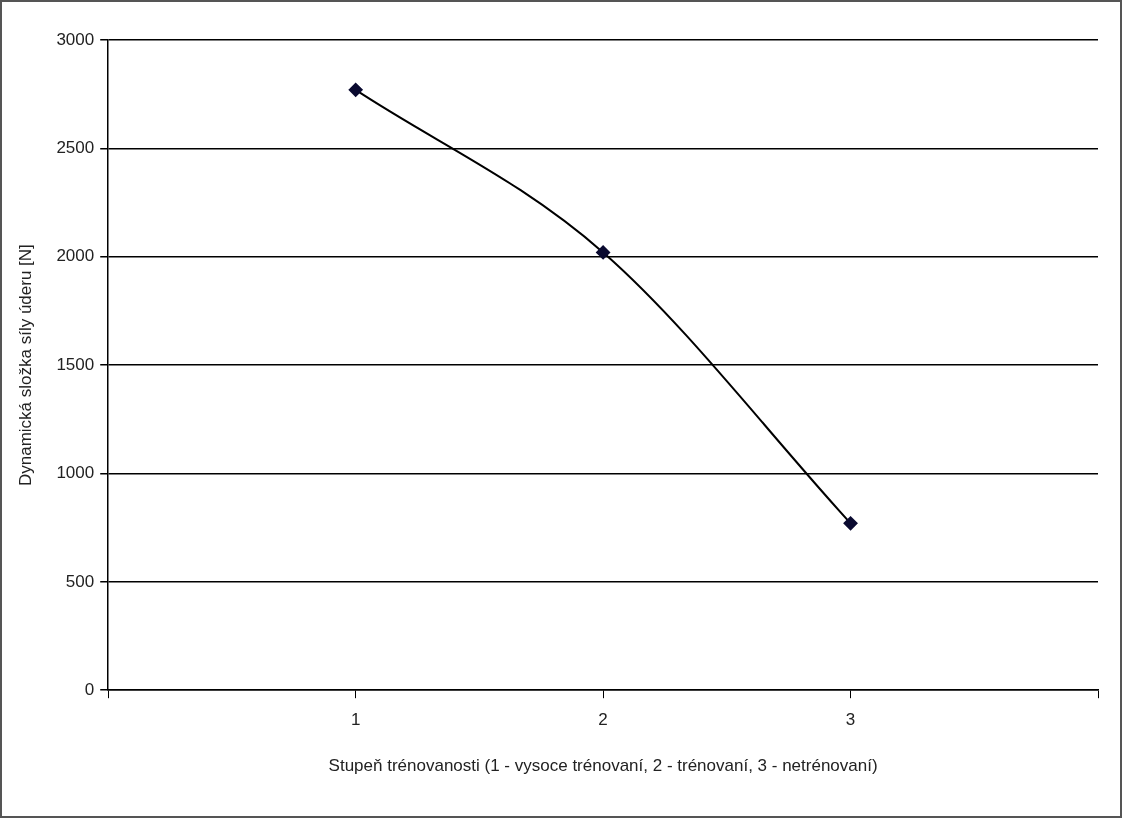 The width and height of the screenshot is (1122, 818). What do you see at coordinates (75, 256) in the screenshot?
I see `y-tick-label: 2000` at bounding box center [75, 256].